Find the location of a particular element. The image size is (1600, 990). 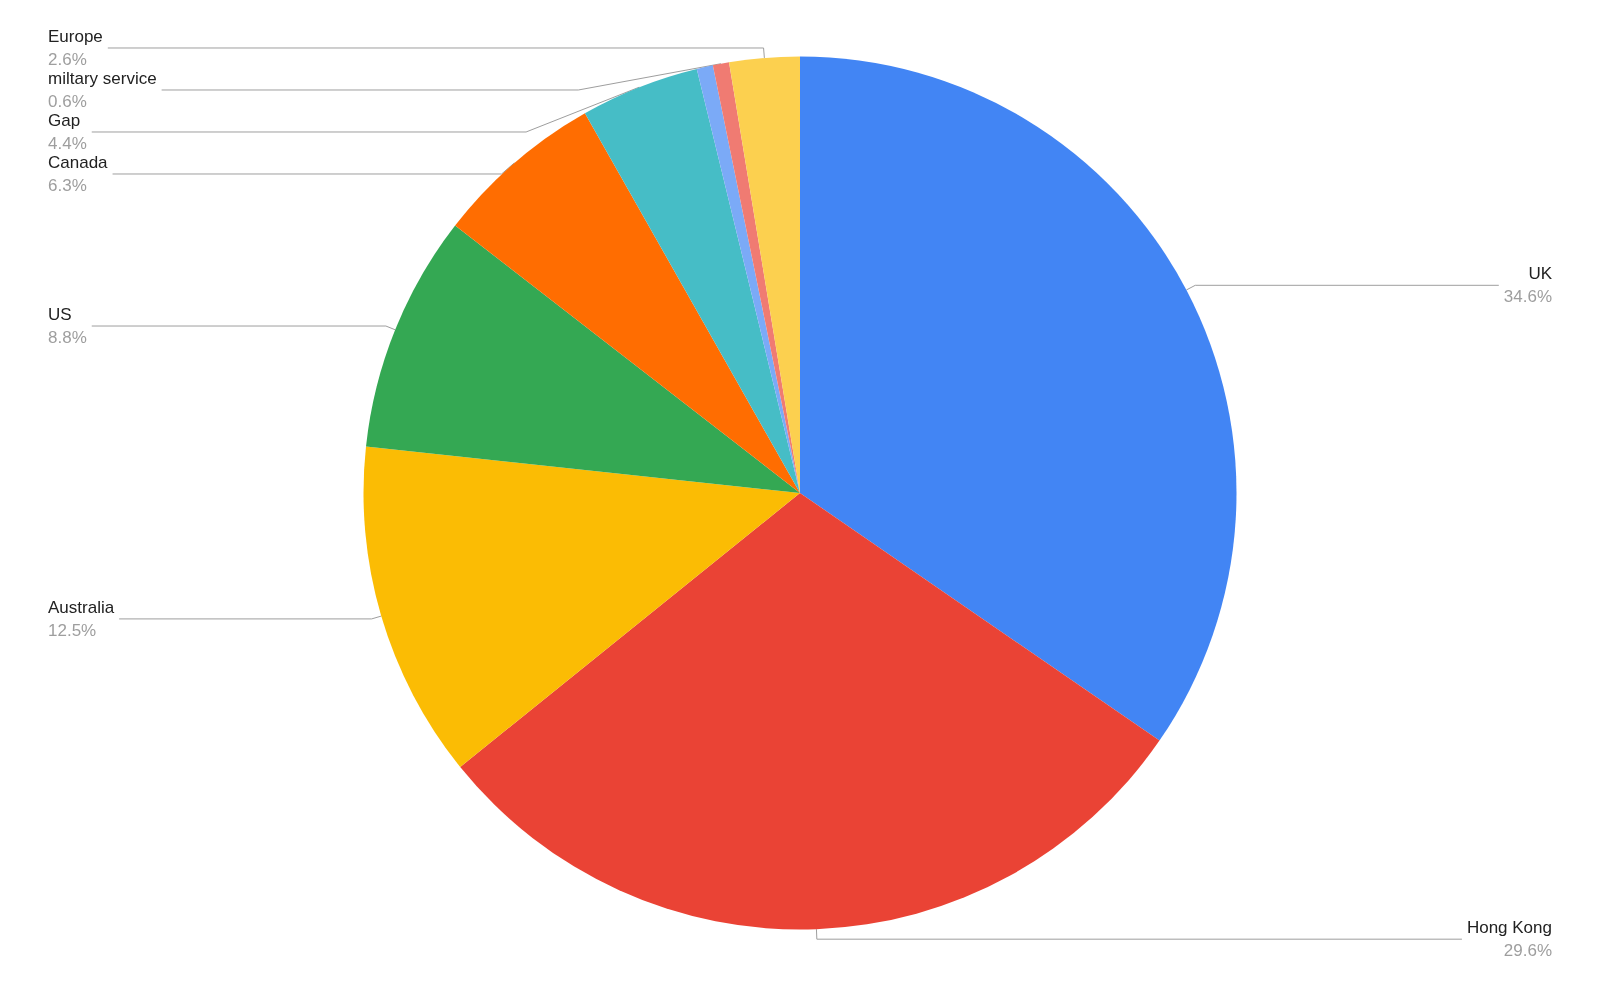

slice-label: Hong Kong is located at coordinates (1509, 928).